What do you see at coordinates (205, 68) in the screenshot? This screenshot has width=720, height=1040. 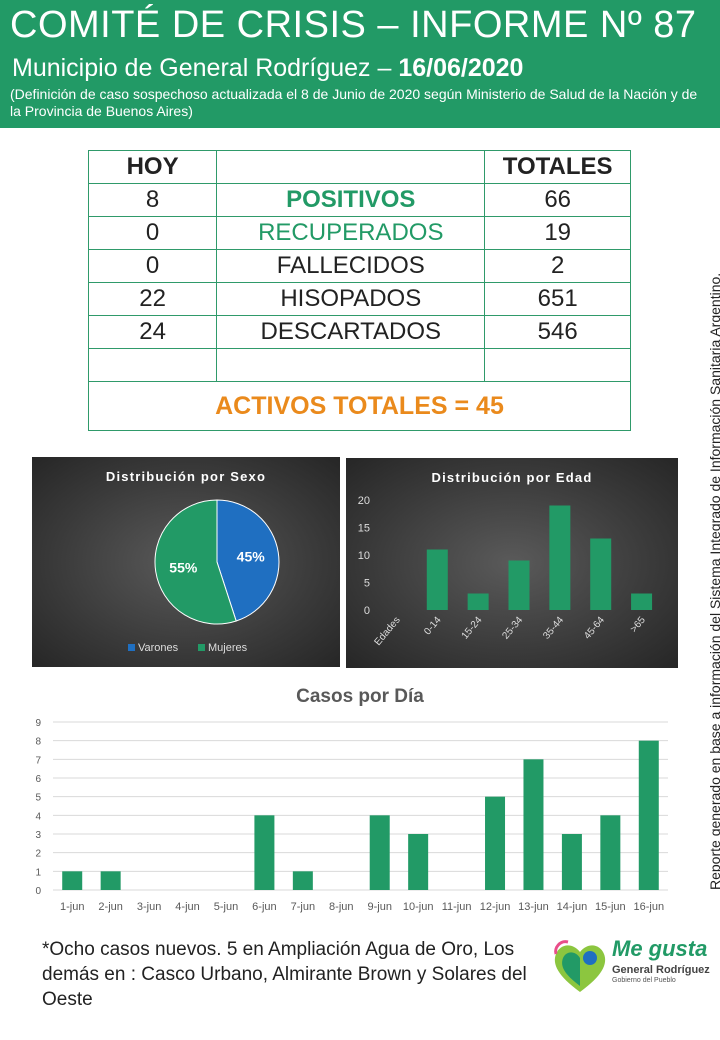 I see `municipality-text: Municipio de General Rodríguez –` at bounding box center [205, 68].